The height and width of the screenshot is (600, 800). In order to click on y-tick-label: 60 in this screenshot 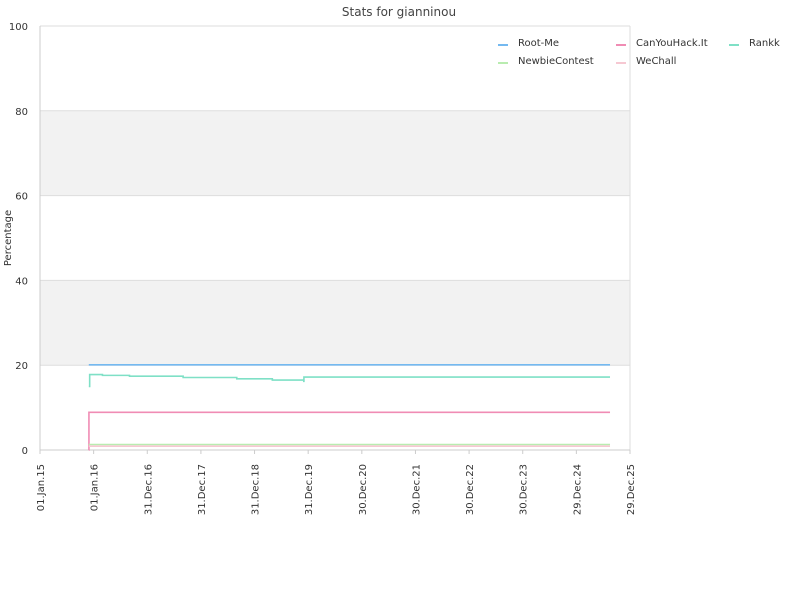, I will do `click(21, 197)`.